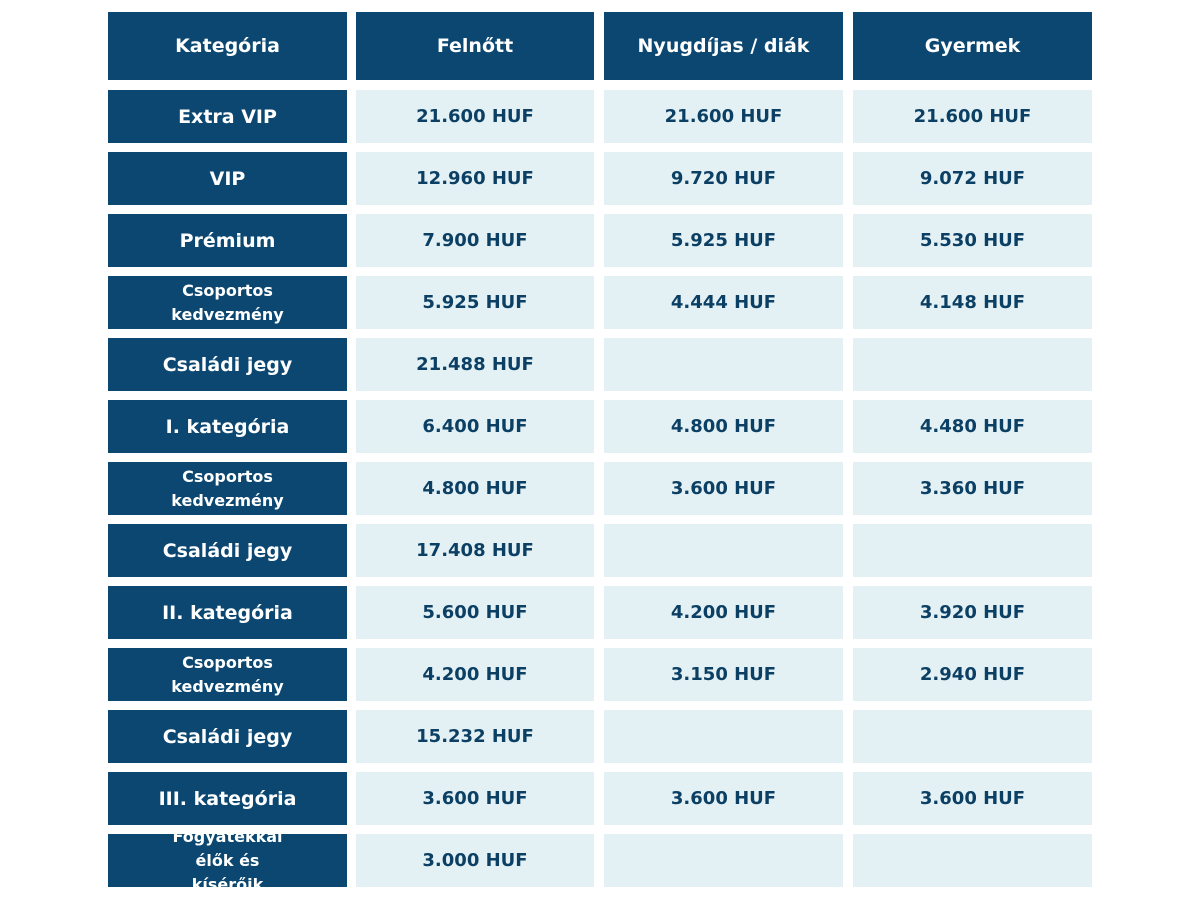 This screenshot has width=1200, height=900. I want to click on price-cell: 3.150 HUF, so click(723, 674).